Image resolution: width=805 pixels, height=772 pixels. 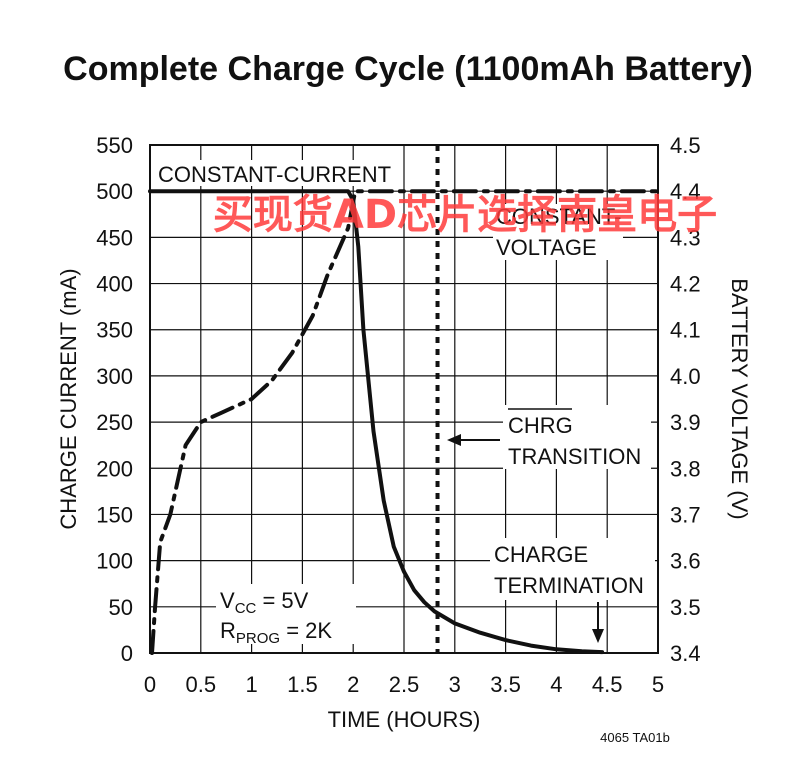 I want to click on y-right-tick-11: 4.5, so click(x=685, y=145).